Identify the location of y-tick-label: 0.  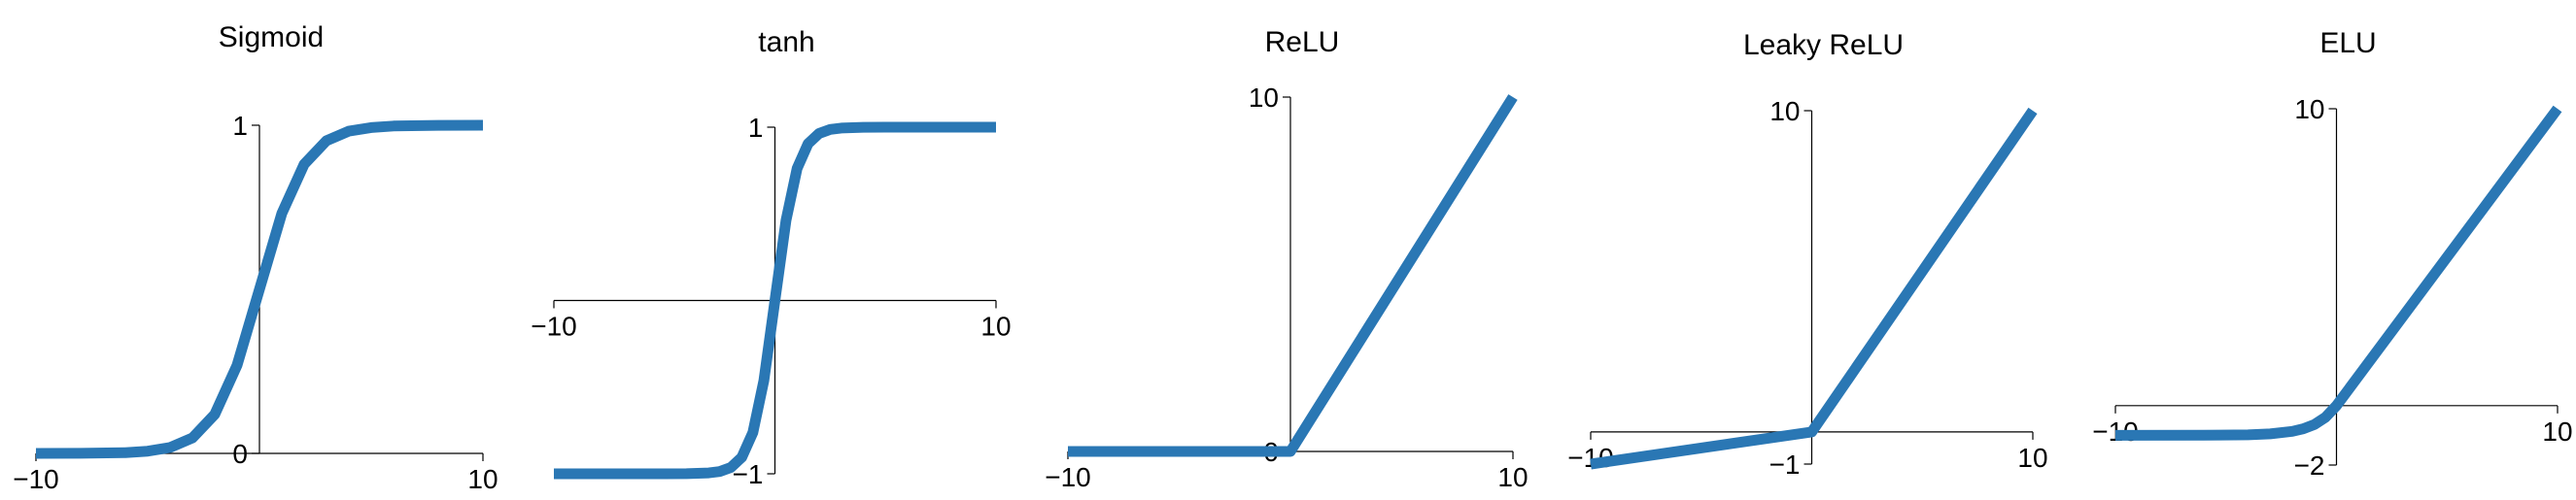
(240, 454).